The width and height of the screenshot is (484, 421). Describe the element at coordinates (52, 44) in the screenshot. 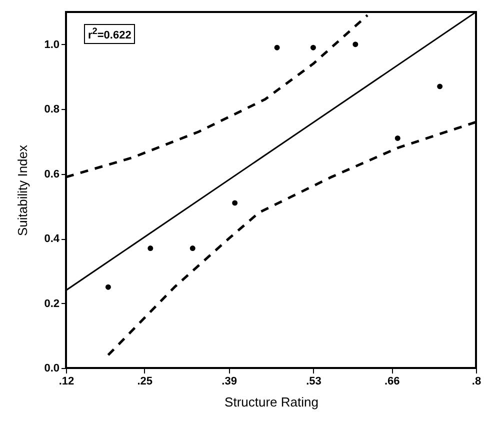

I see `y-tick-label: 1.0` at that location.